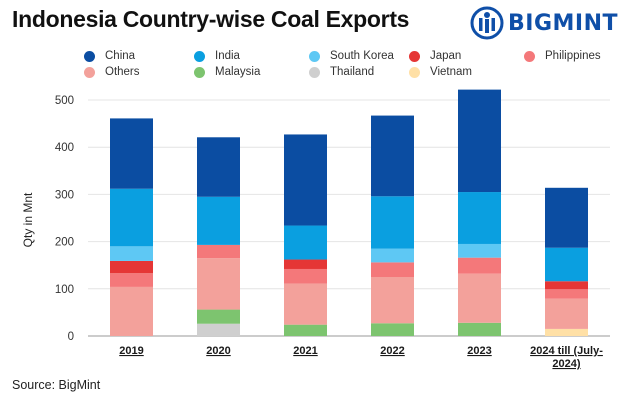  Describe the element at coordinates (218, 329) in the screenshot. I see `bar-segment-thailand` at that location.